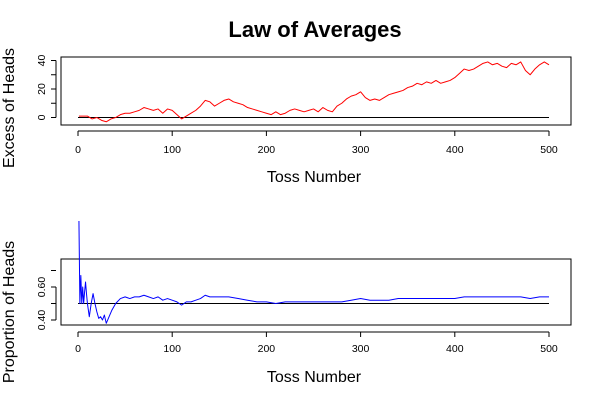  Describe the element at coordinates (314, 29) in the screenshot. I see `chart-title: Law of Averages` at that location.